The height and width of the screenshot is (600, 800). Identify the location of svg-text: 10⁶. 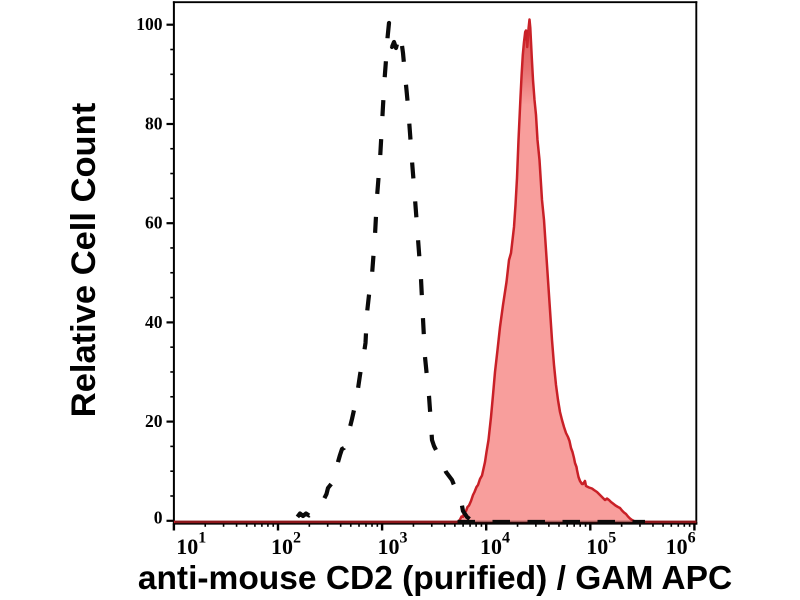
(681, 545).